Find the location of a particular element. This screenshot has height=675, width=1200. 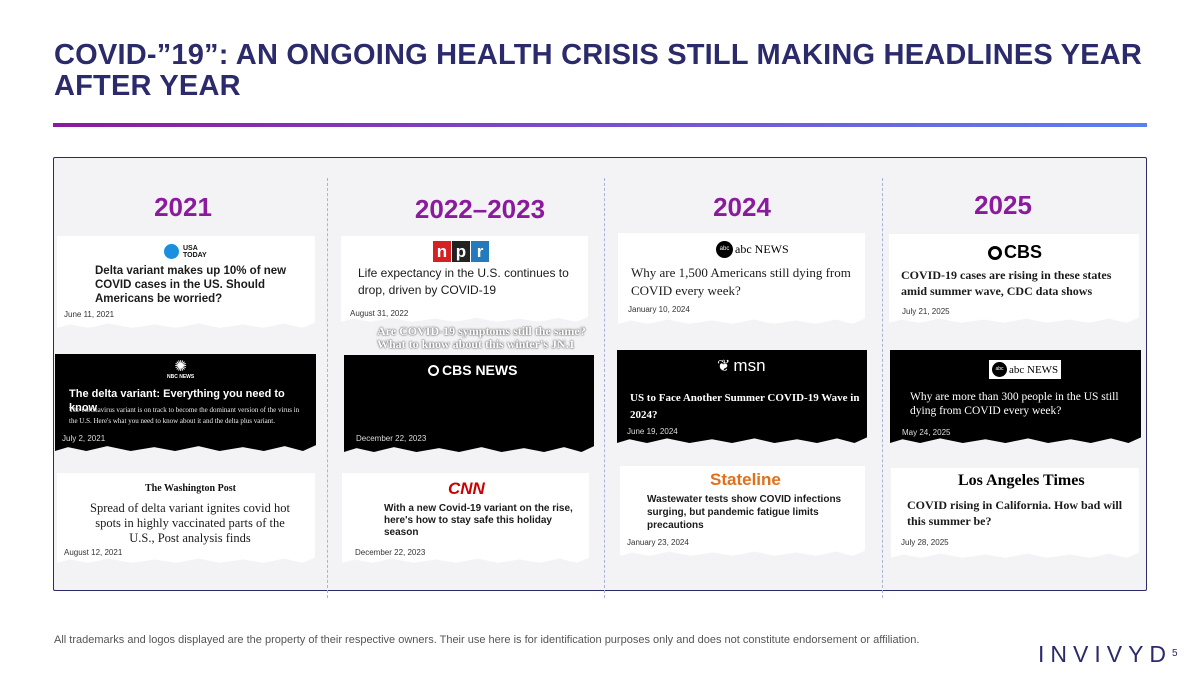

page-number: 5 is located at coordinates (1175, 653).